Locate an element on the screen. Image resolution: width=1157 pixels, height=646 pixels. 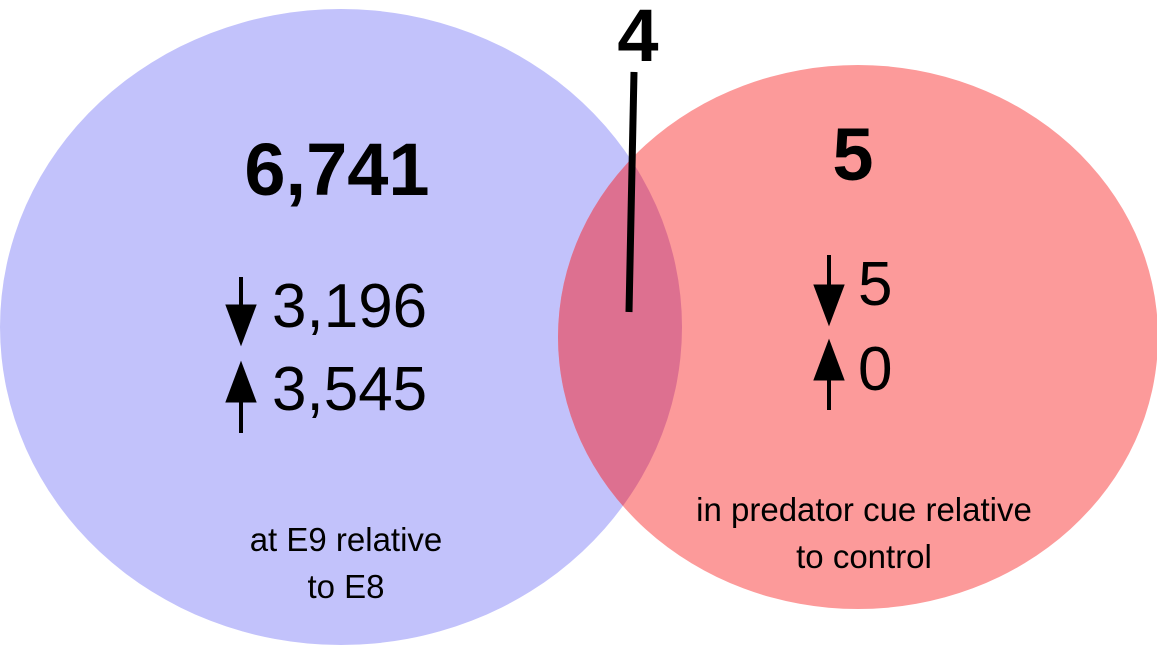
right-set-up-count: 0 is located at coordinates (875, 369).